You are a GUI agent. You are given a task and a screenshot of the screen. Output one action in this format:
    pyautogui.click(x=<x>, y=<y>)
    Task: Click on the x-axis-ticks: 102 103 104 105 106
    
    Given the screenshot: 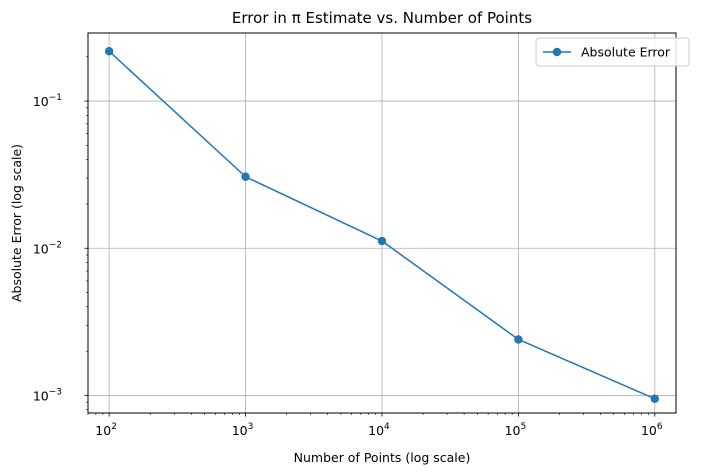 What is the action you would take?
    pyautogui.click(x=379, y=425)
    